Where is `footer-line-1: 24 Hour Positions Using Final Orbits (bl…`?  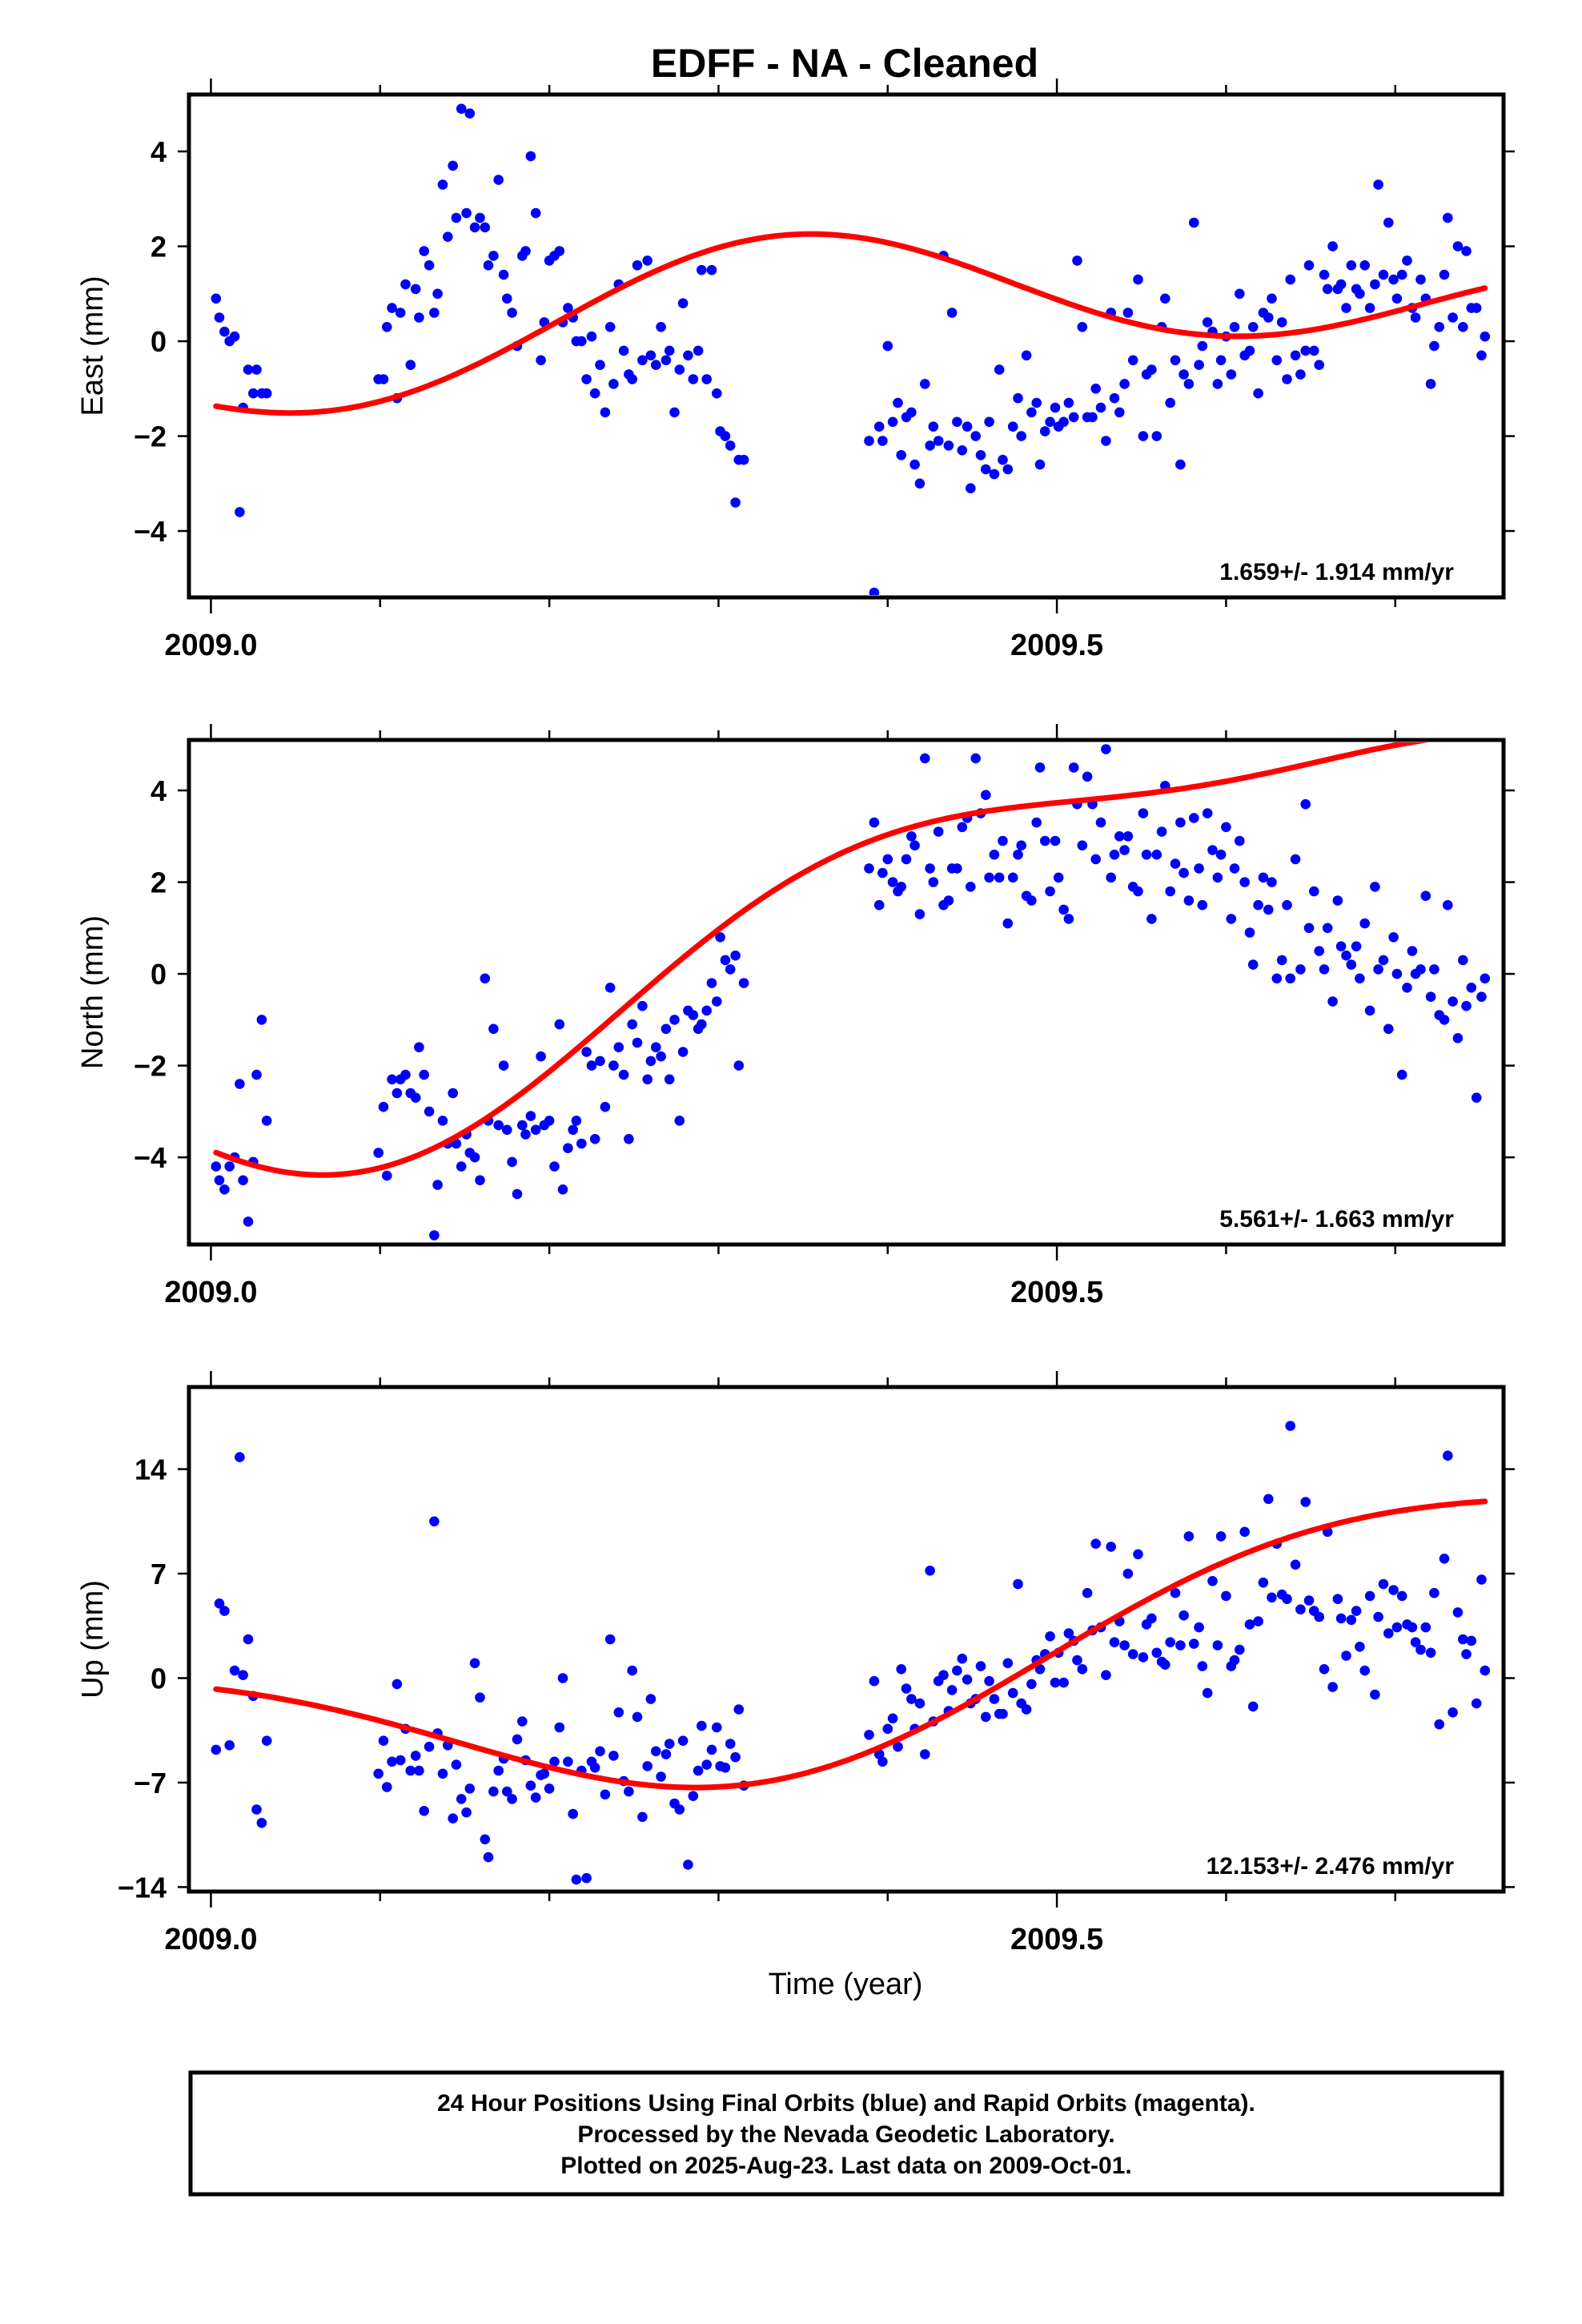
footer-line-1: 24 Hour Positions Using Final Orbits (bl… is located at coordinates (846, 2103).